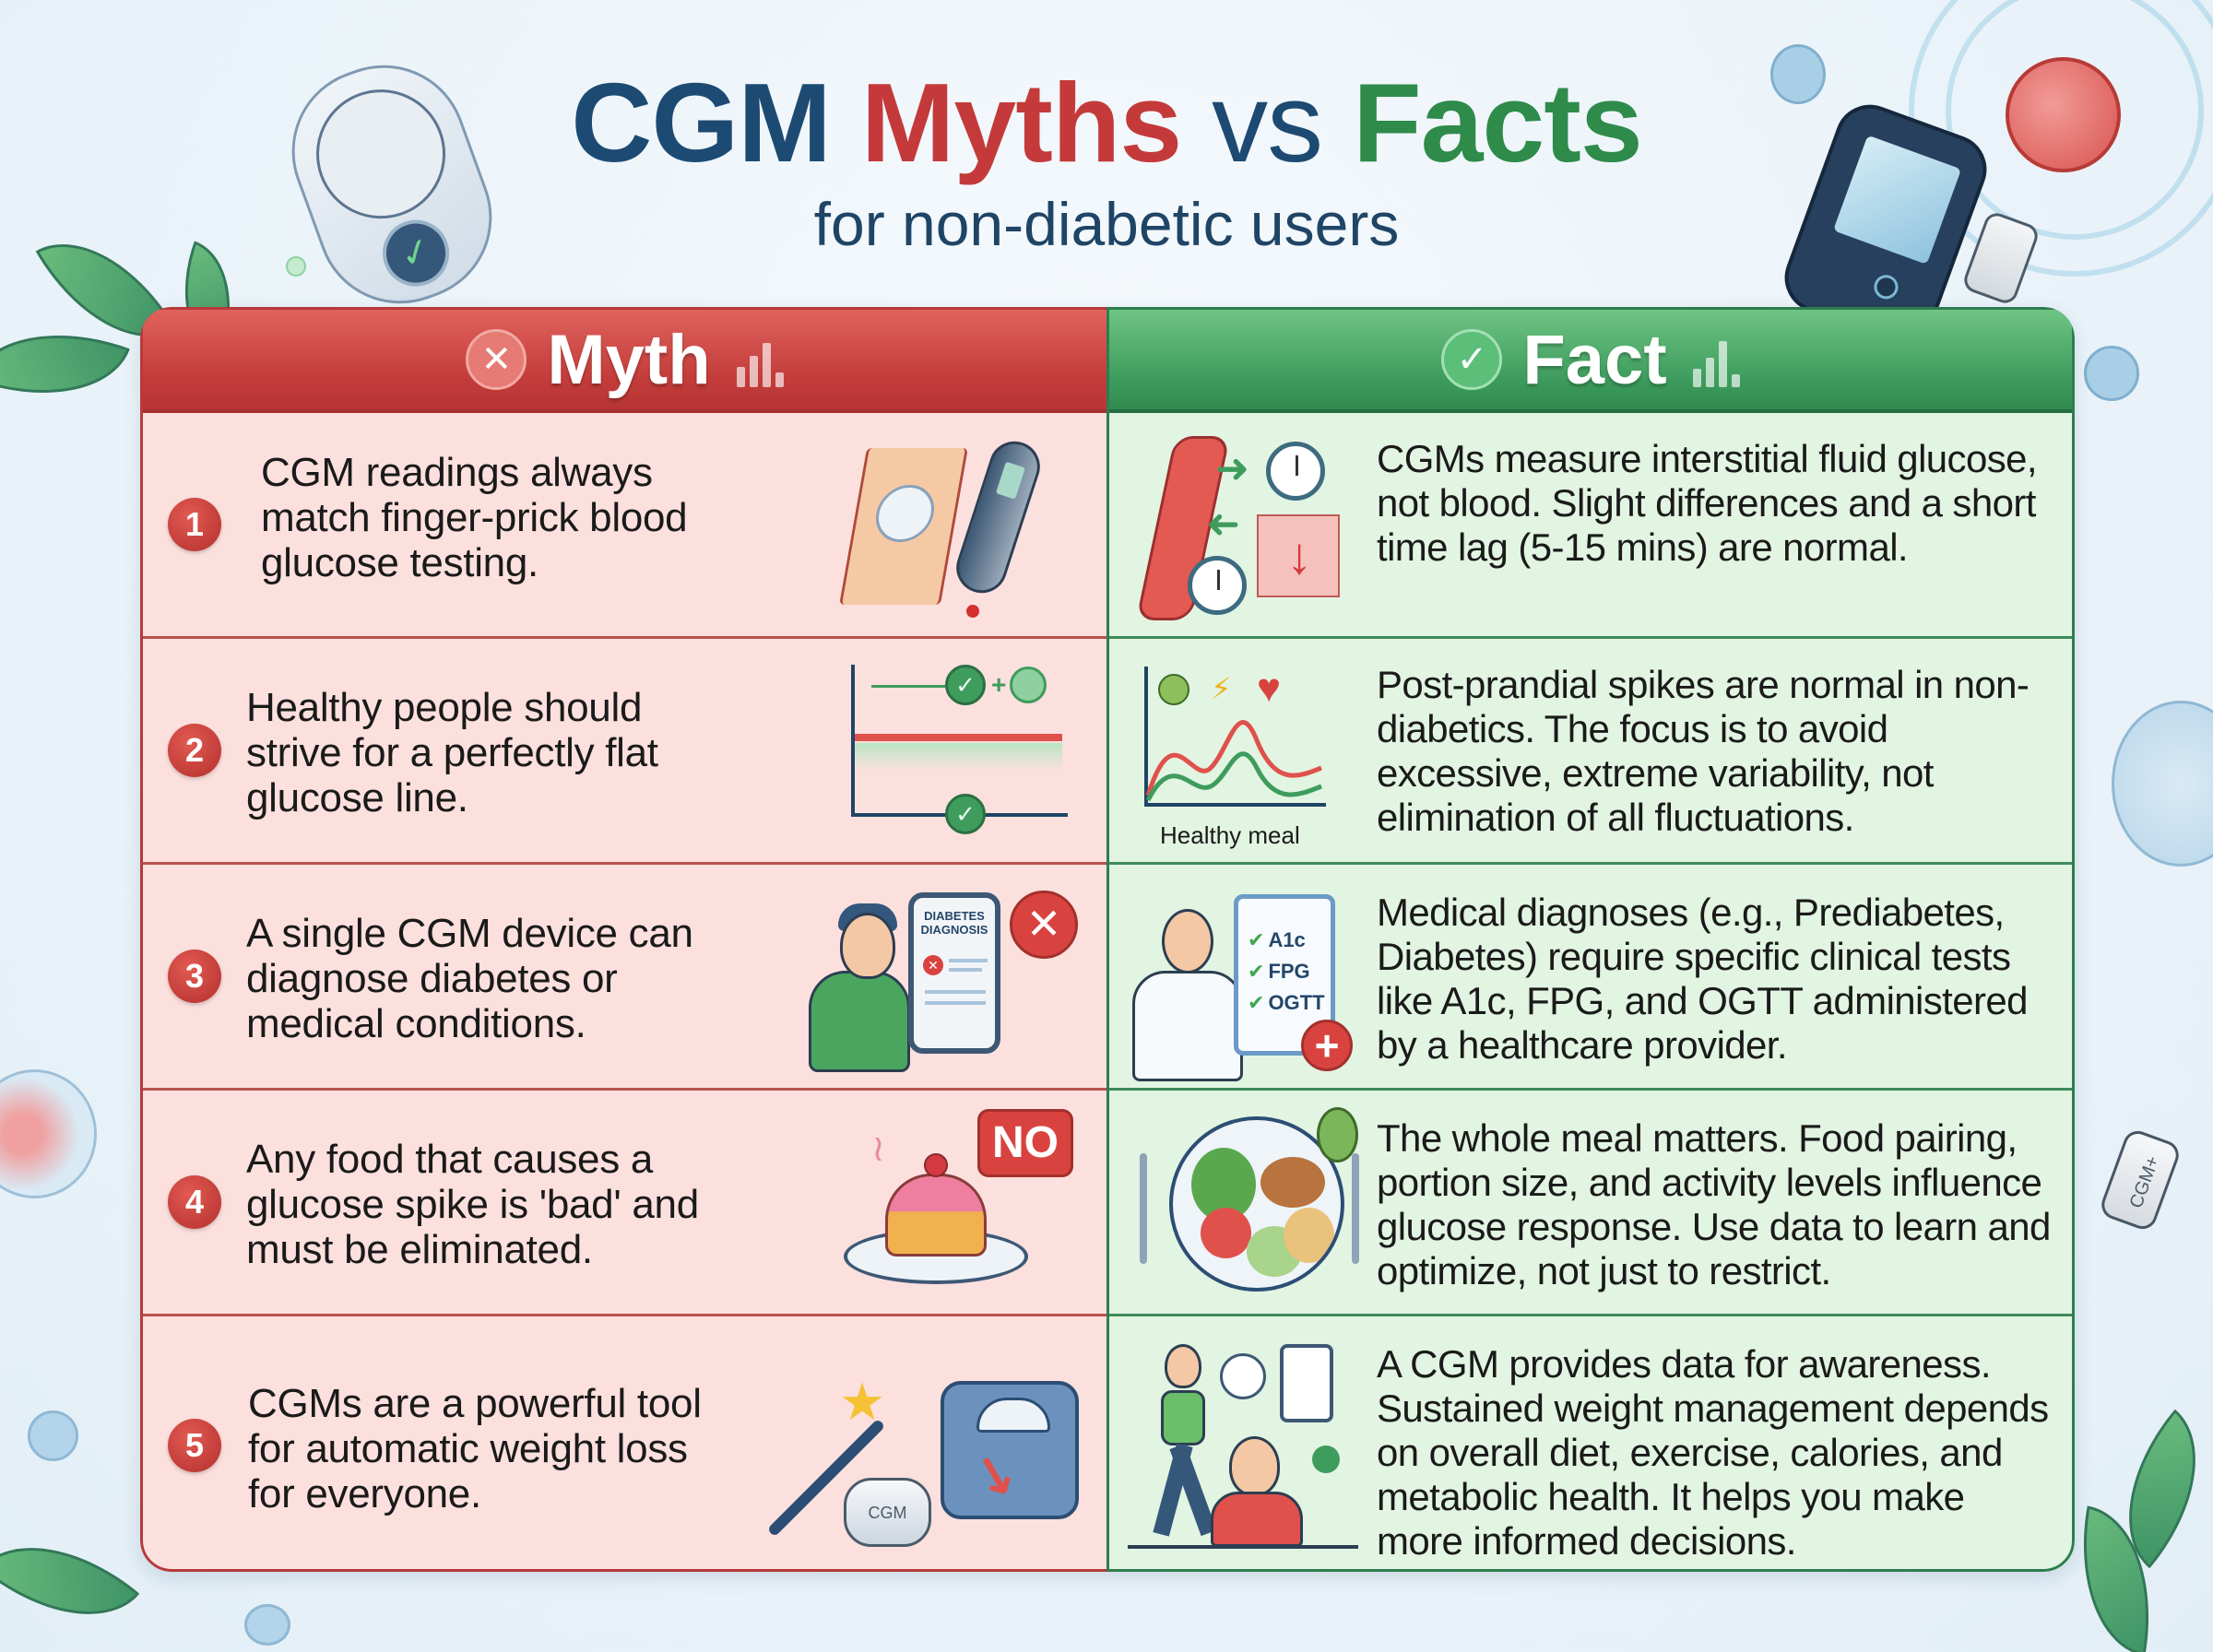  Describe the element at coordinates (1337, 1134) in the screenshot. I see `avocado-icon` at that location.